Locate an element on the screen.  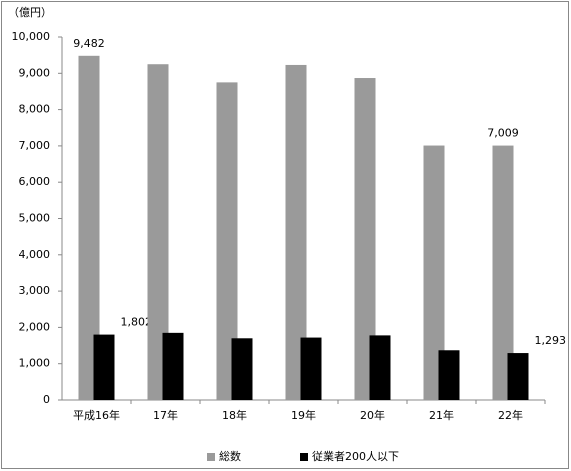
data-label: 9,482 is located at coordinates (89, 43).